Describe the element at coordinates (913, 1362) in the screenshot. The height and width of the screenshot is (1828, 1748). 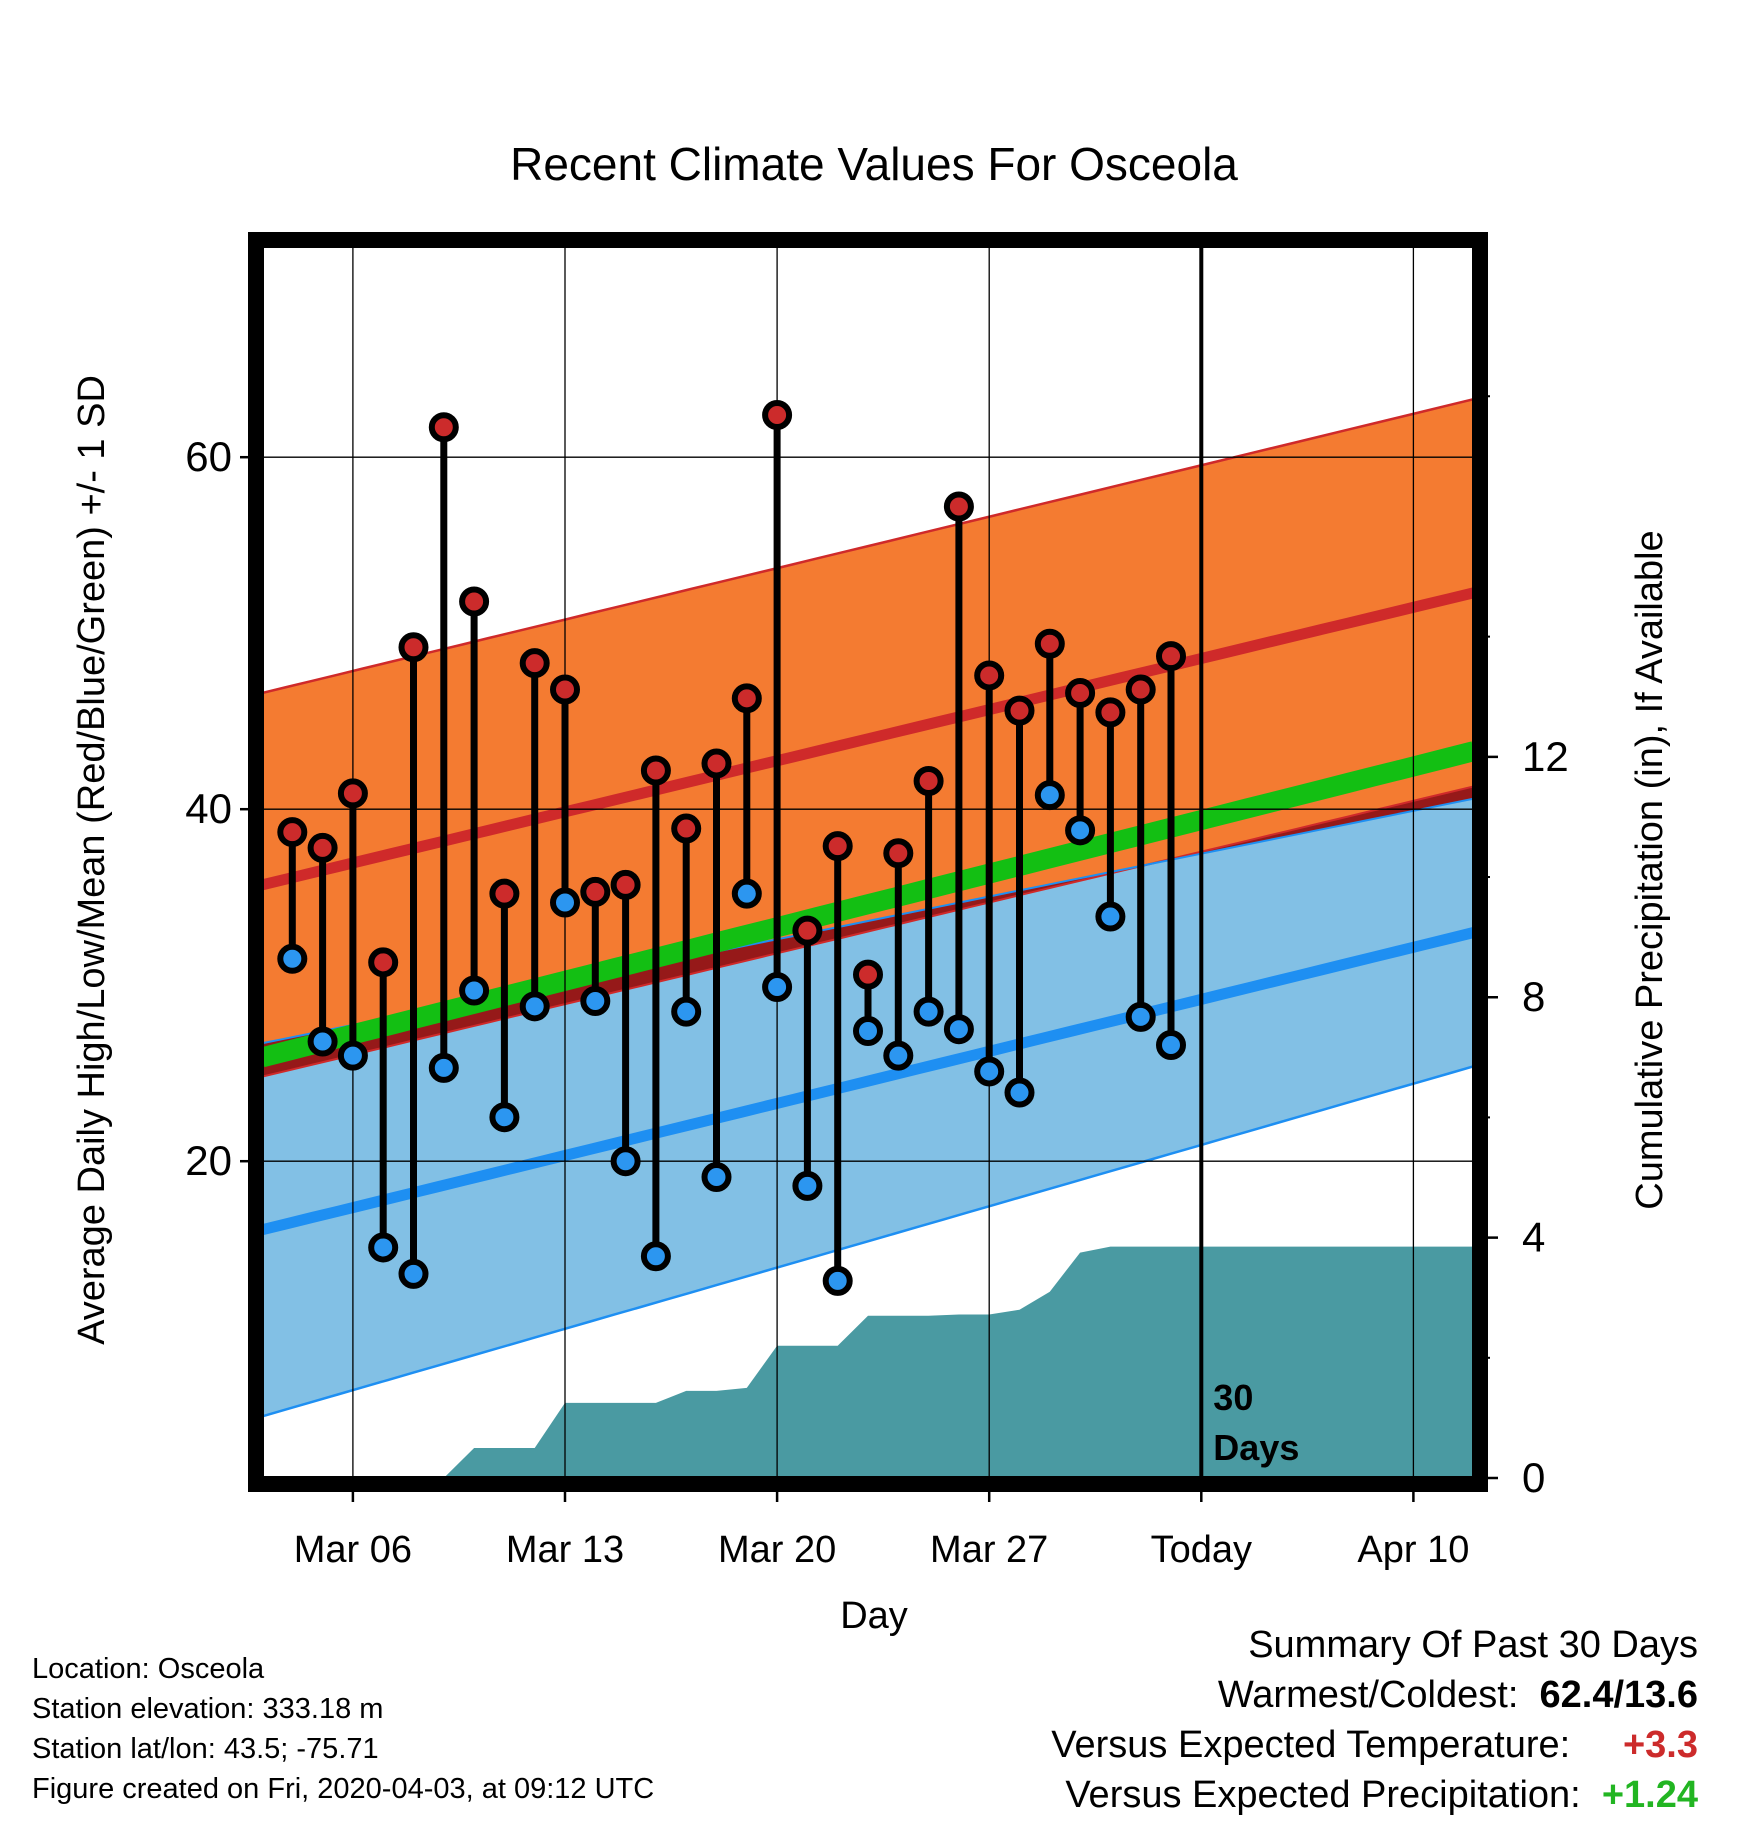
I see `cumulative-precipitation-area` at that location.